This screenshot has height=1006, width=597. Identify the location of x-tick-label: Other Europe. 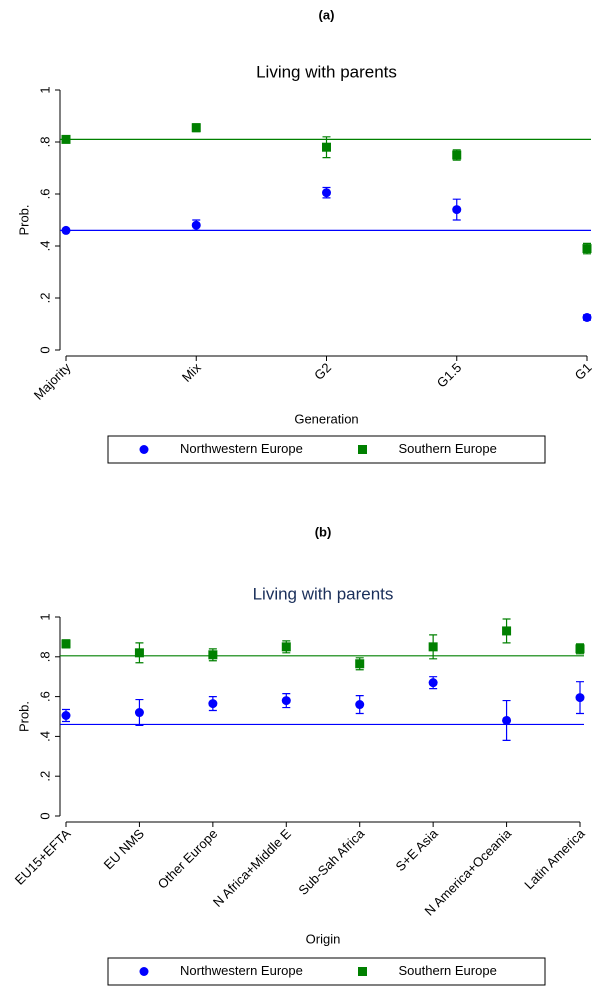
(188, 859).